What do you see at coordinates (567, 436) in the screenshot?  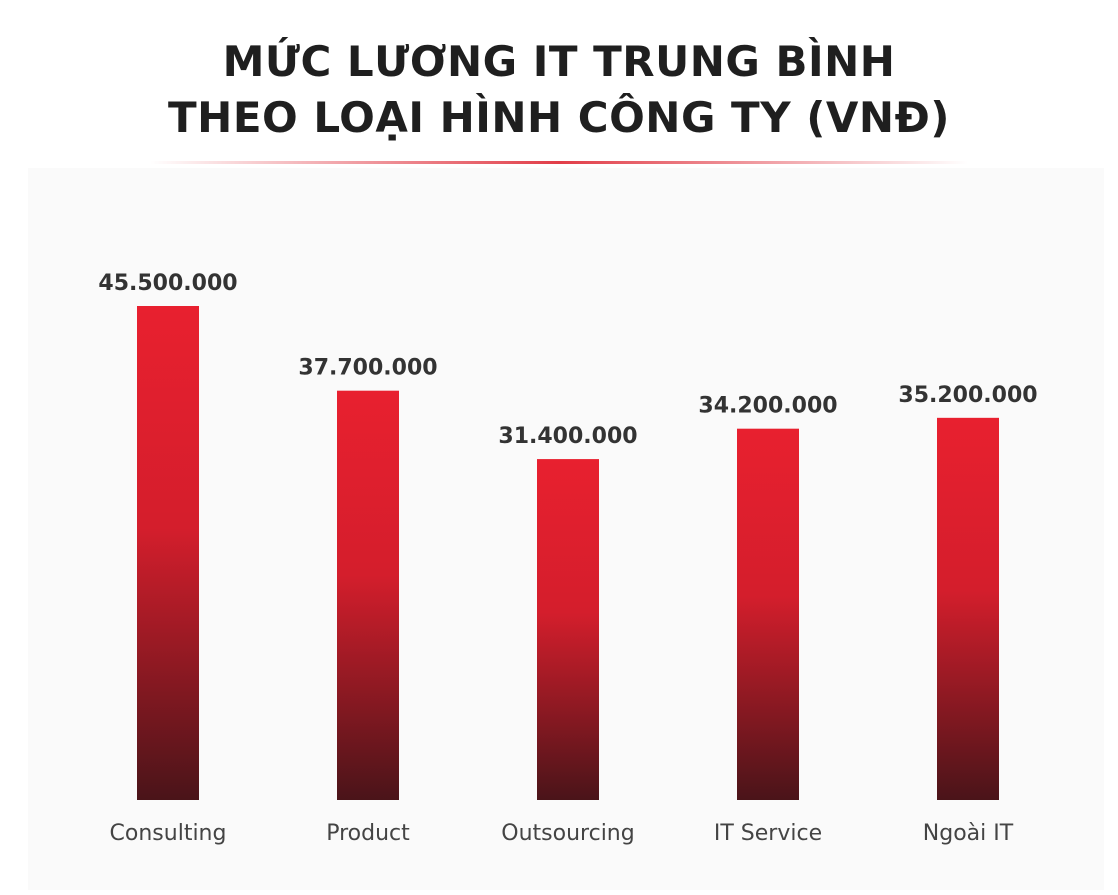 I see `value-label-2: 31.400.000` at bounding box center [567, 436].